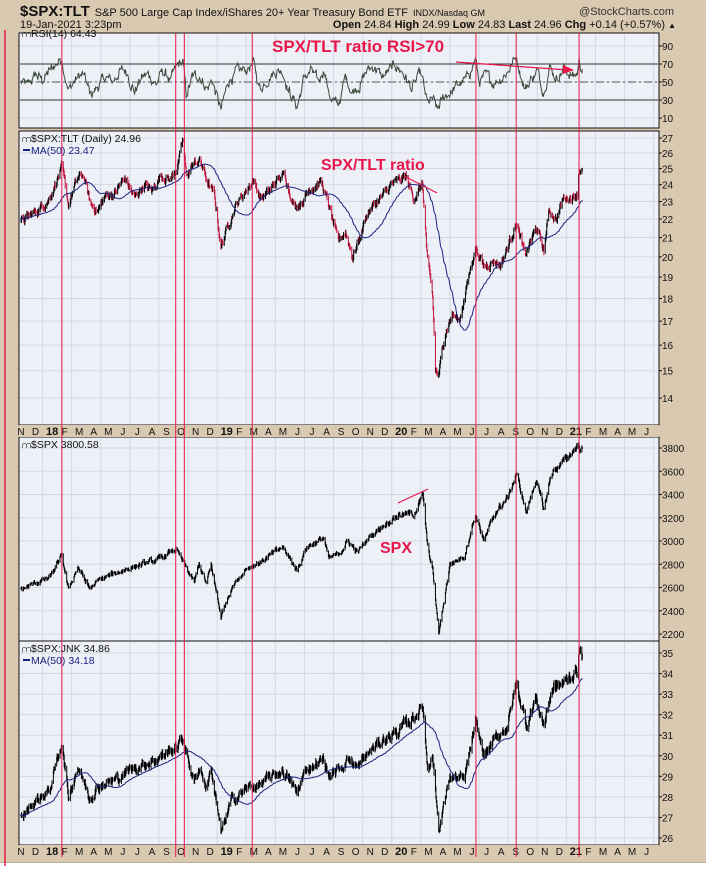 The width and height of the screenshot is (706, 870). What do you see at coordinates (358, 46) in the screenshot?
I see `rsi-annotation: SPX/TLT ratio RSI>70` at bounding box center [358, 46].